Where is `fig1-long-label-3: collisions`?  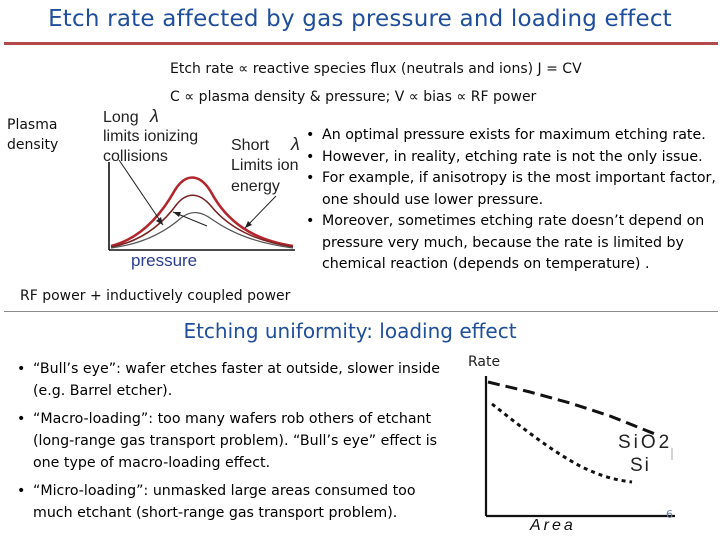 fig1-long-label-3: collisions is located at coordinates (135, 156).